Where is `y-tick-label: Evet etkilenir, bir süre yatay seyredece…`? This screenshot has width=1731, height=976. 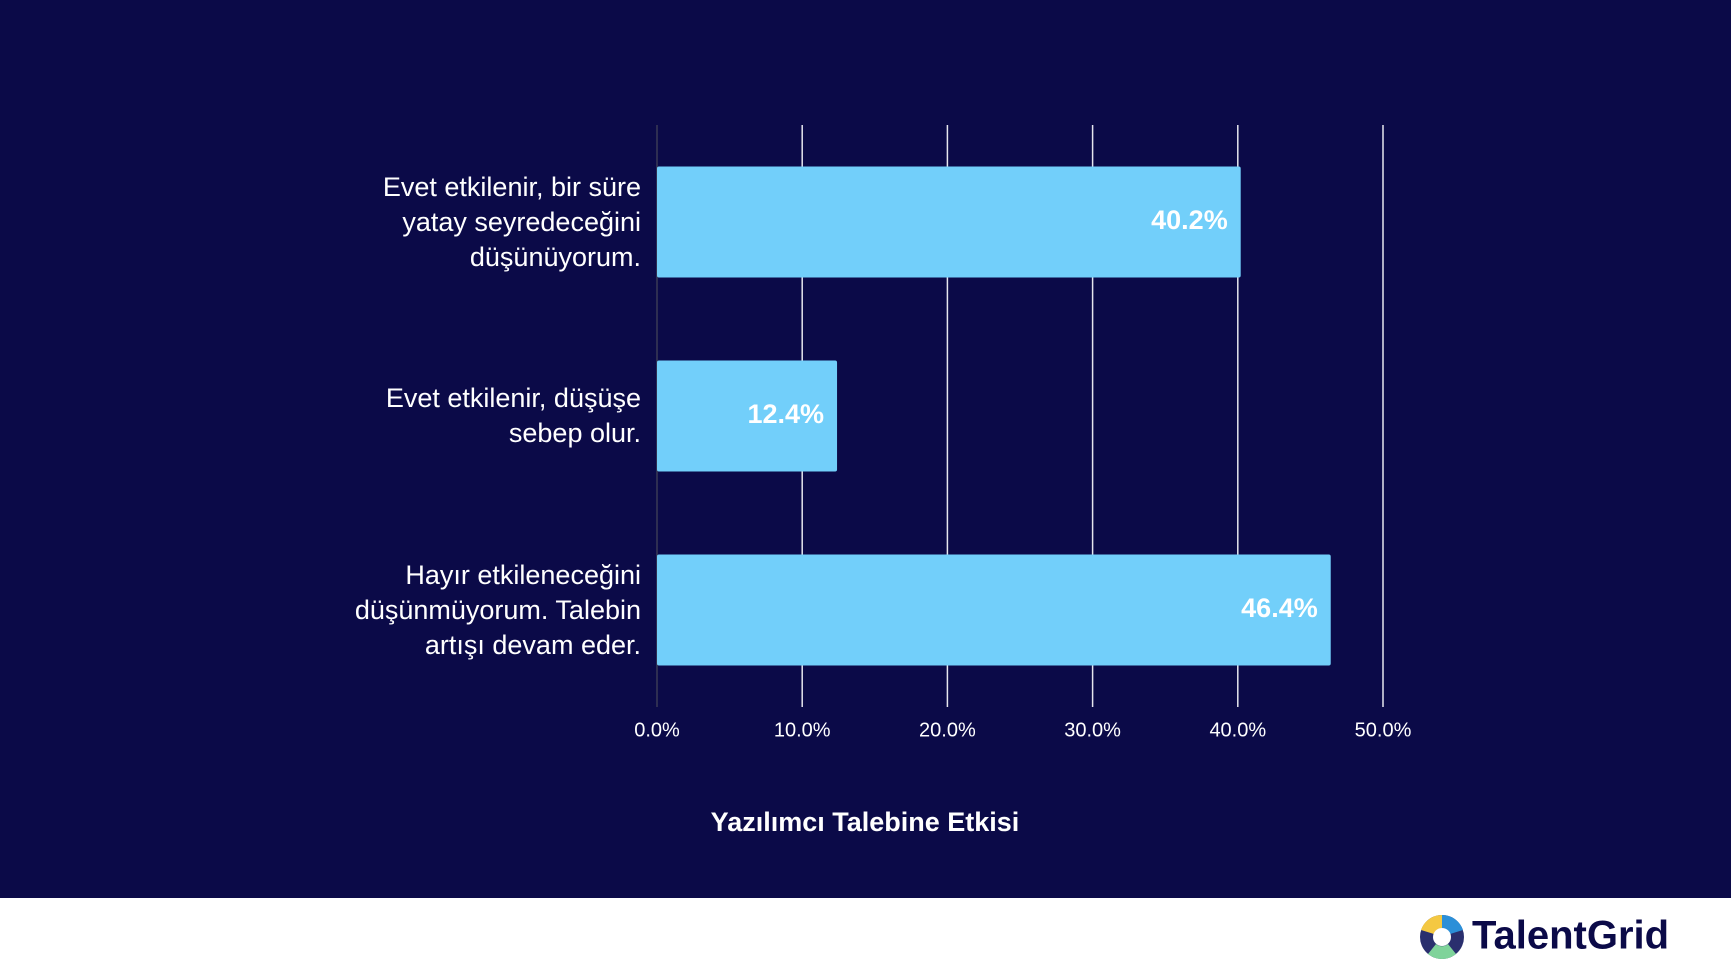
y-tick-label: Evet etkilenir, bir süre yatay seyredece… is located at coordinates (511, 221).